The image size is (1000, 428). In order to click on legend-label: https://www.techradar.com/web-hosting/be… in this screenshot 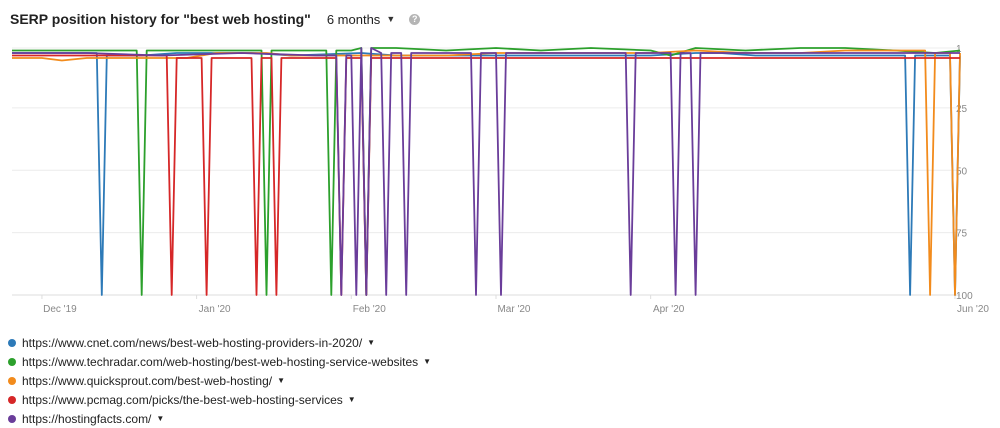, I will do `click(220, 361)`.